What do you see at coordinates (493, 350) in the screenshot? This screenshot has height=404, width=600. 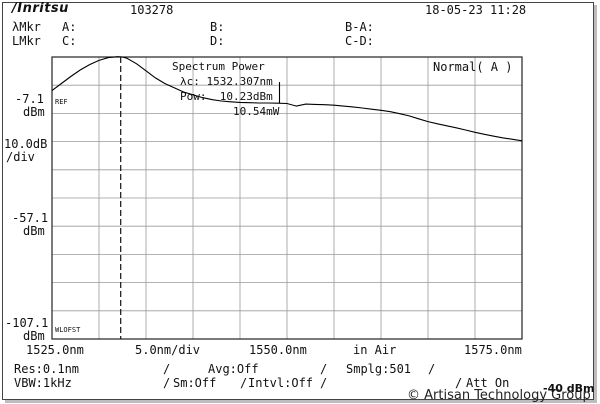 I see `stop-wavelength: 1575.0nm` at bounding box center [493, 350].